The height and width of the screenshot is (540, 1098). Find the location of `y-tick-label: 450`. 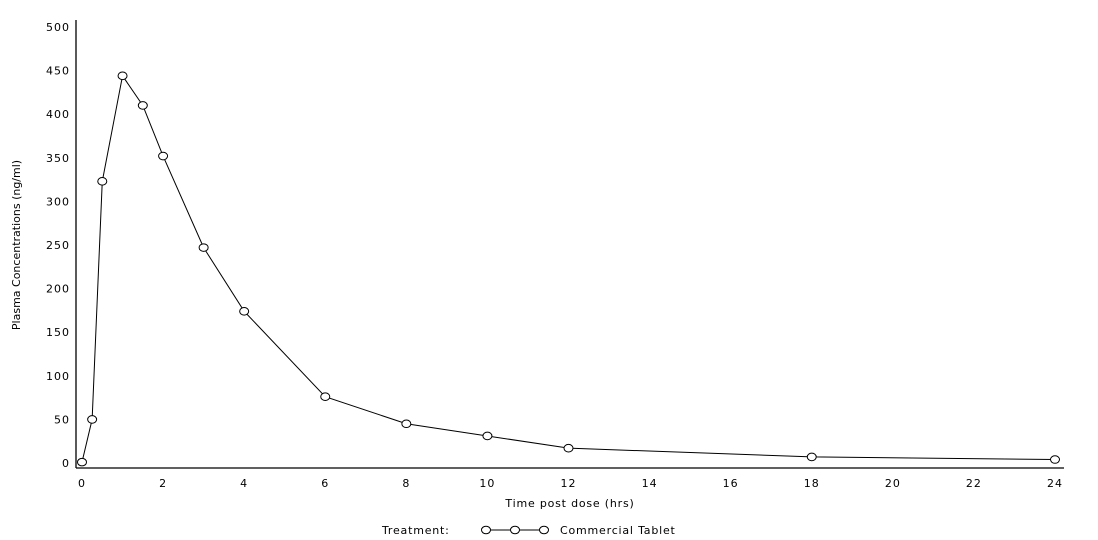

y-tick-label: 450 is located at coordinates (58, 71).